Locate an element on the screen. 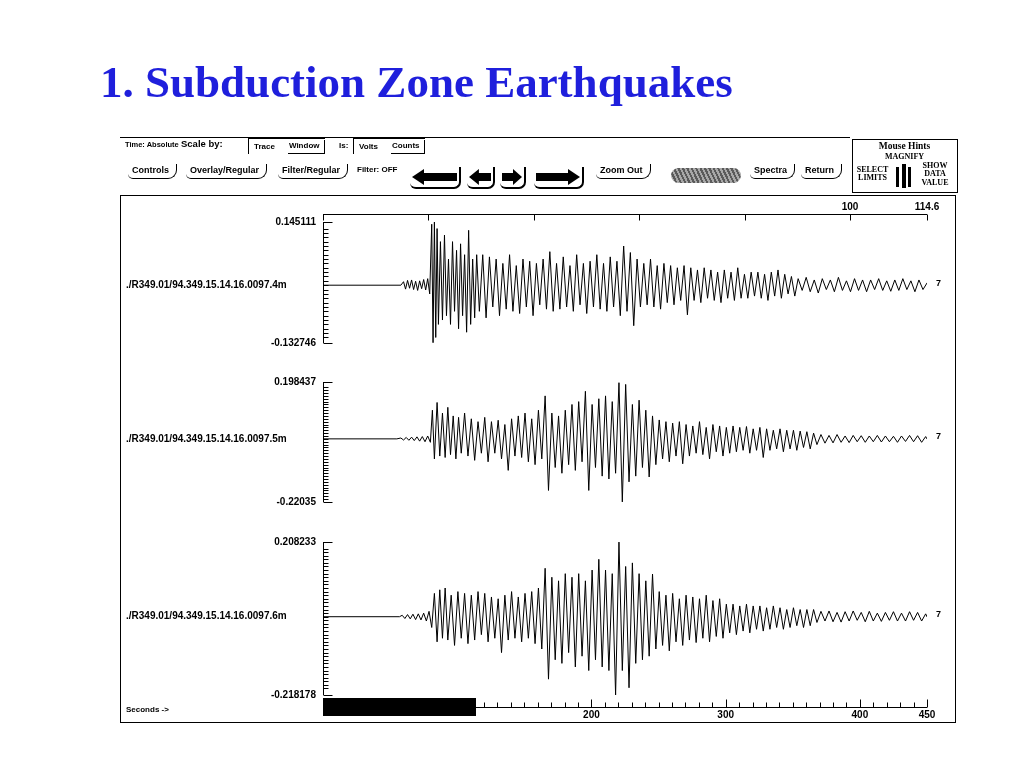 This screenshot has width=1024, height=768. x-tick-label: 200 is located at coordinates (592, 714).